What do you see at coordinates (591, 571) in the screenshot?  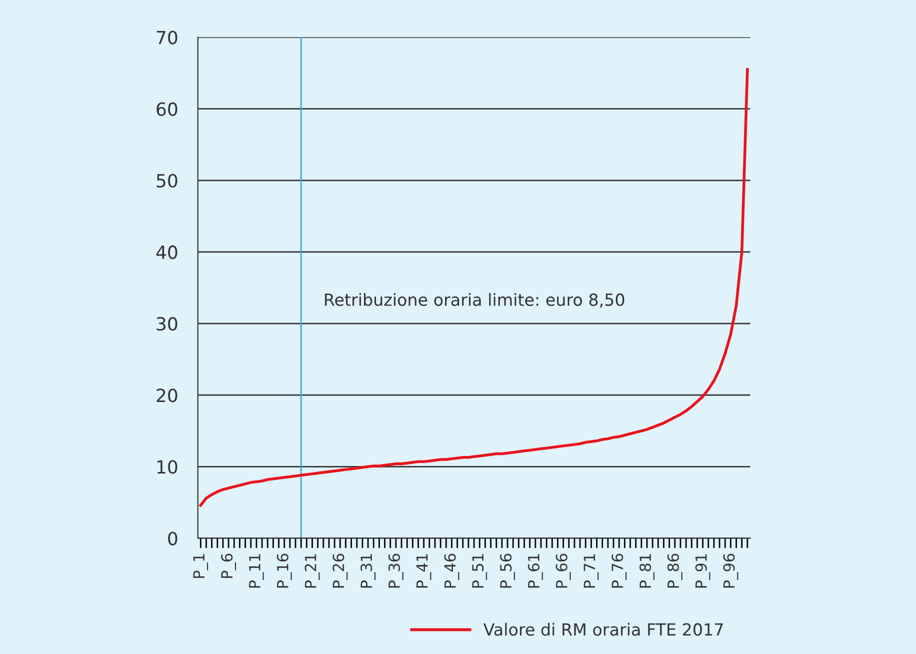 I see `x-tick-label: P_71` at bounding box center [591, 571].